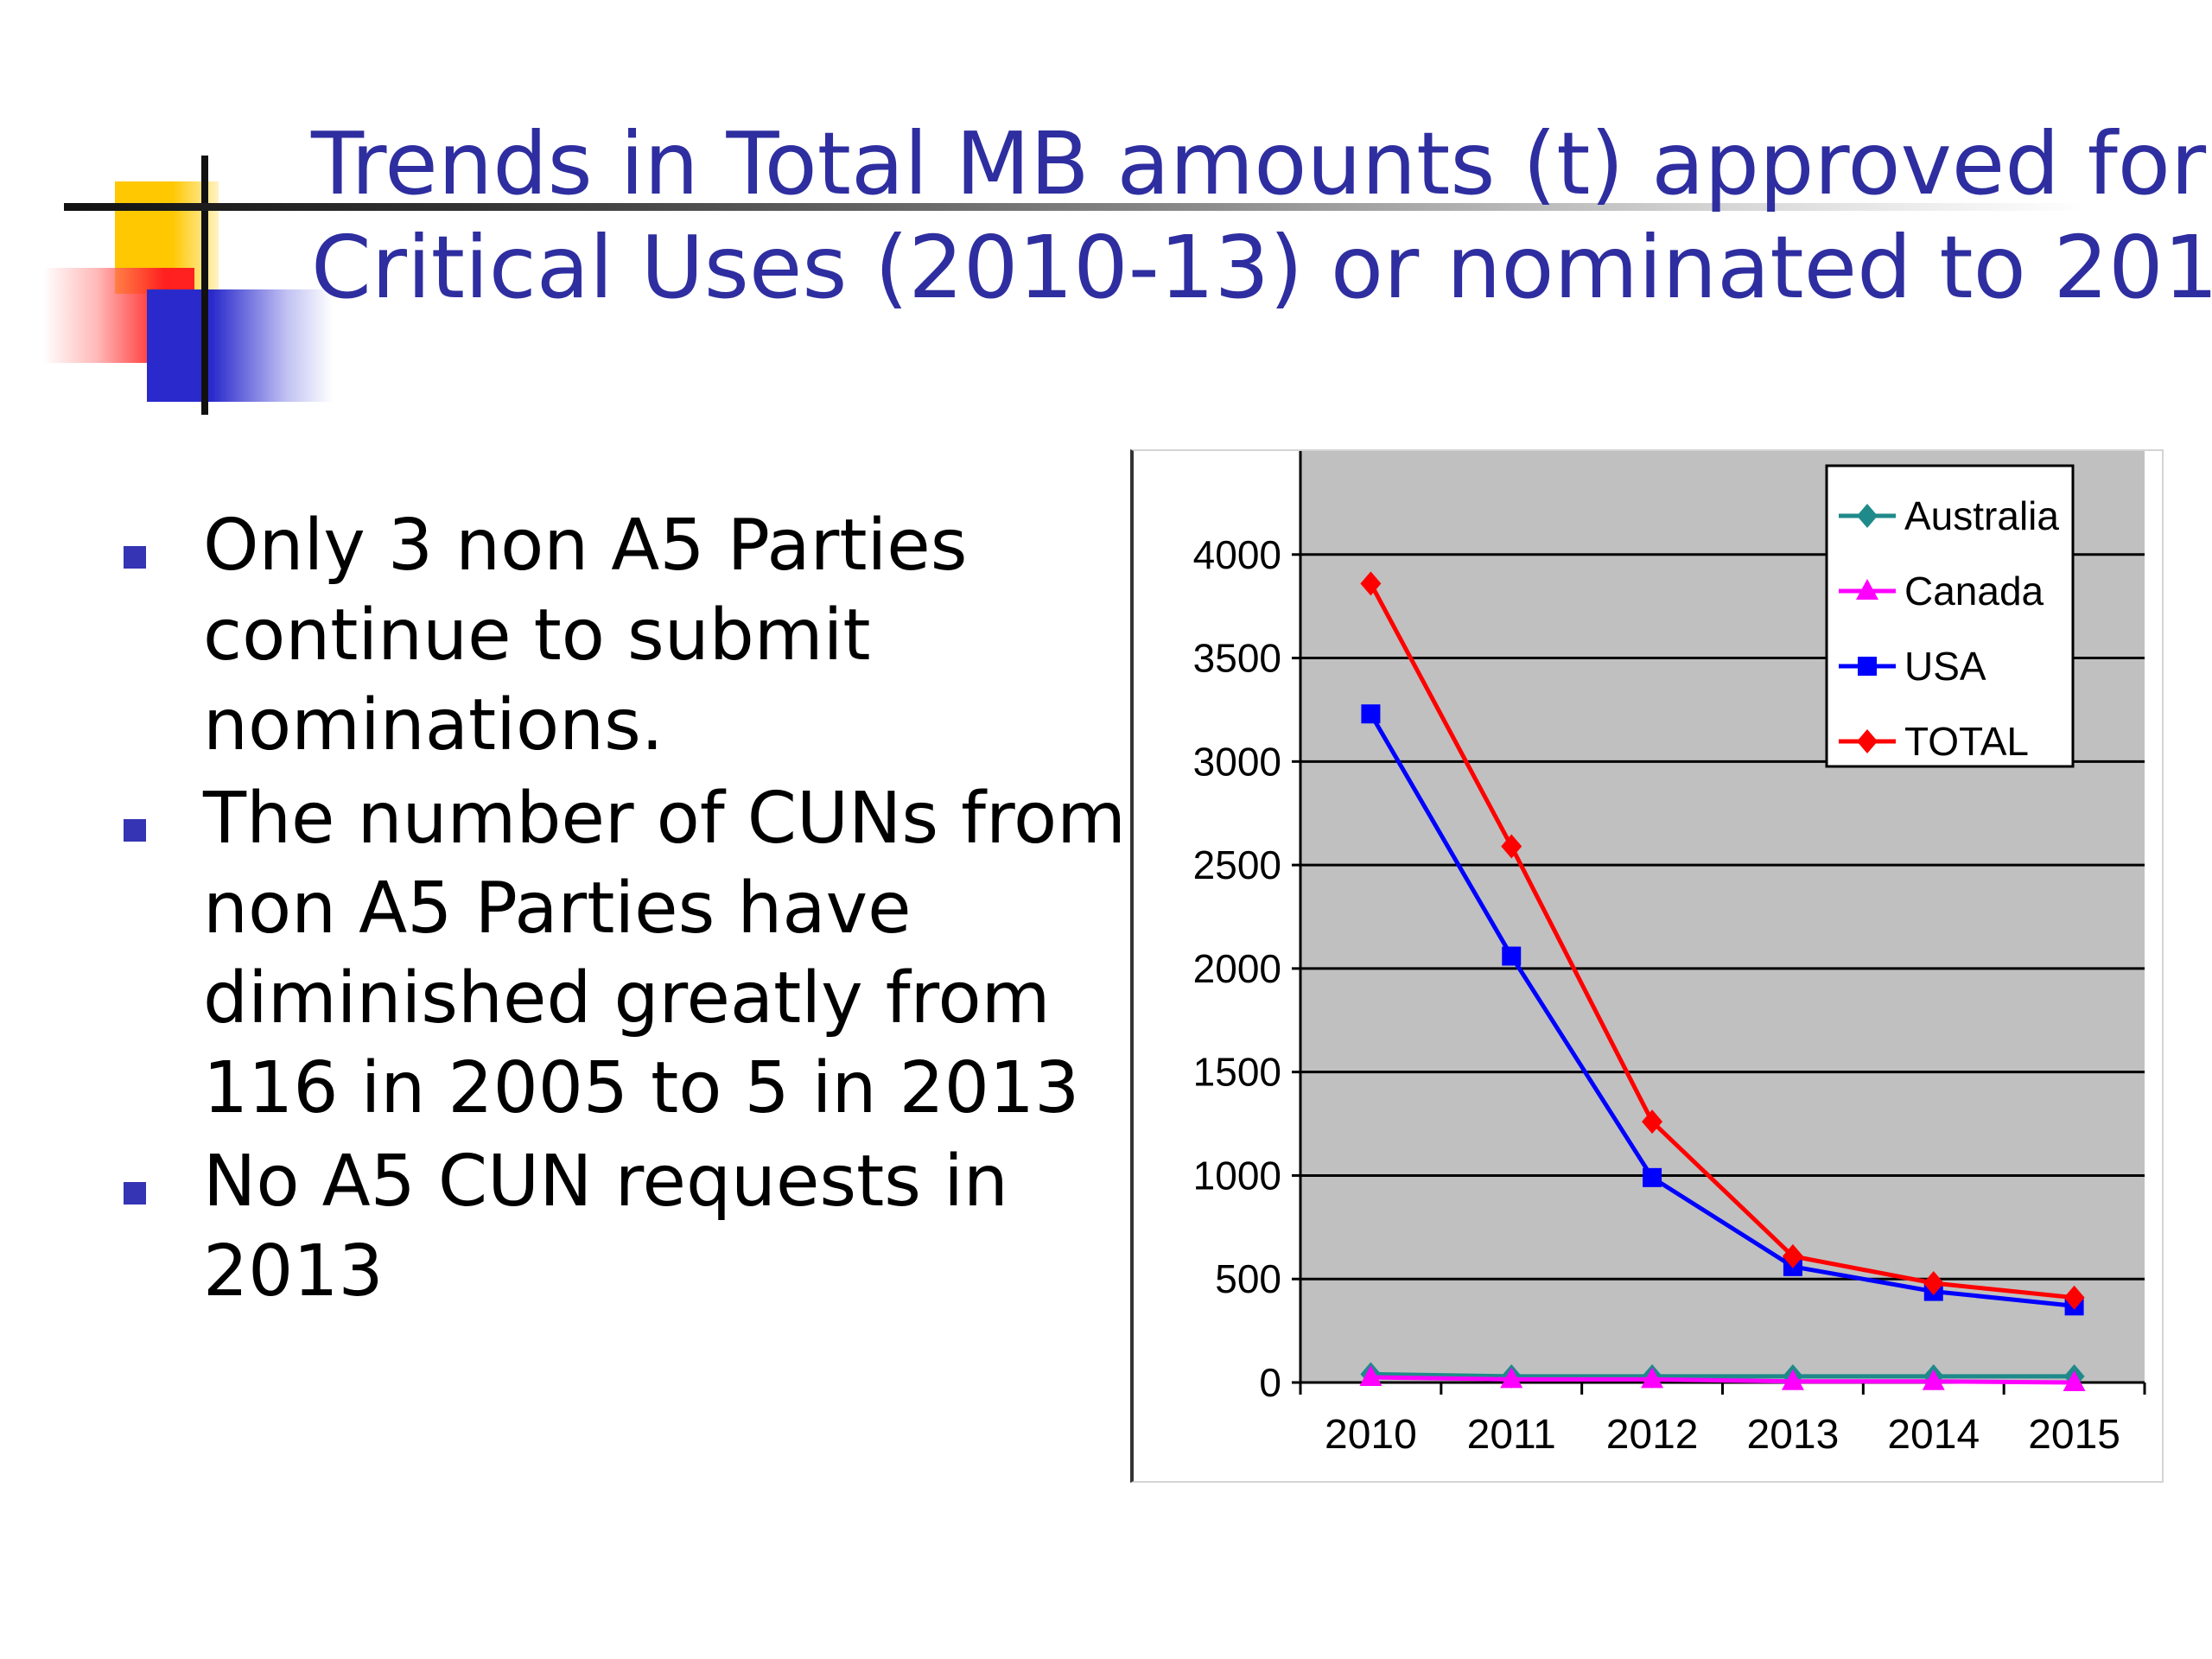  What do you see at coordinates (1237, 864) in the screenshot?
I see `y-tick-label: 2500` at bounding box center [1237, 864].